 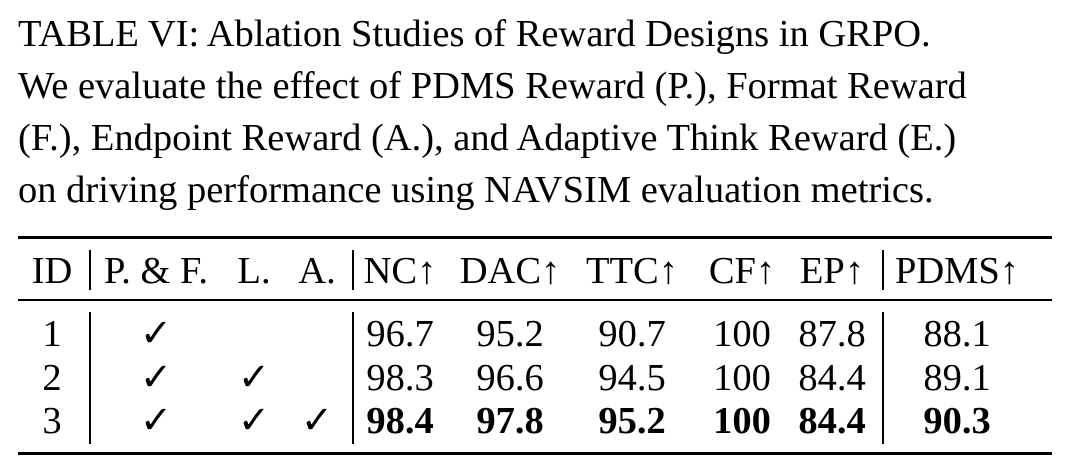 What do you see at coordinates (400, 334) in the screenshot?
I see `table-cell: 96.7` at bounding box center [400, 334].